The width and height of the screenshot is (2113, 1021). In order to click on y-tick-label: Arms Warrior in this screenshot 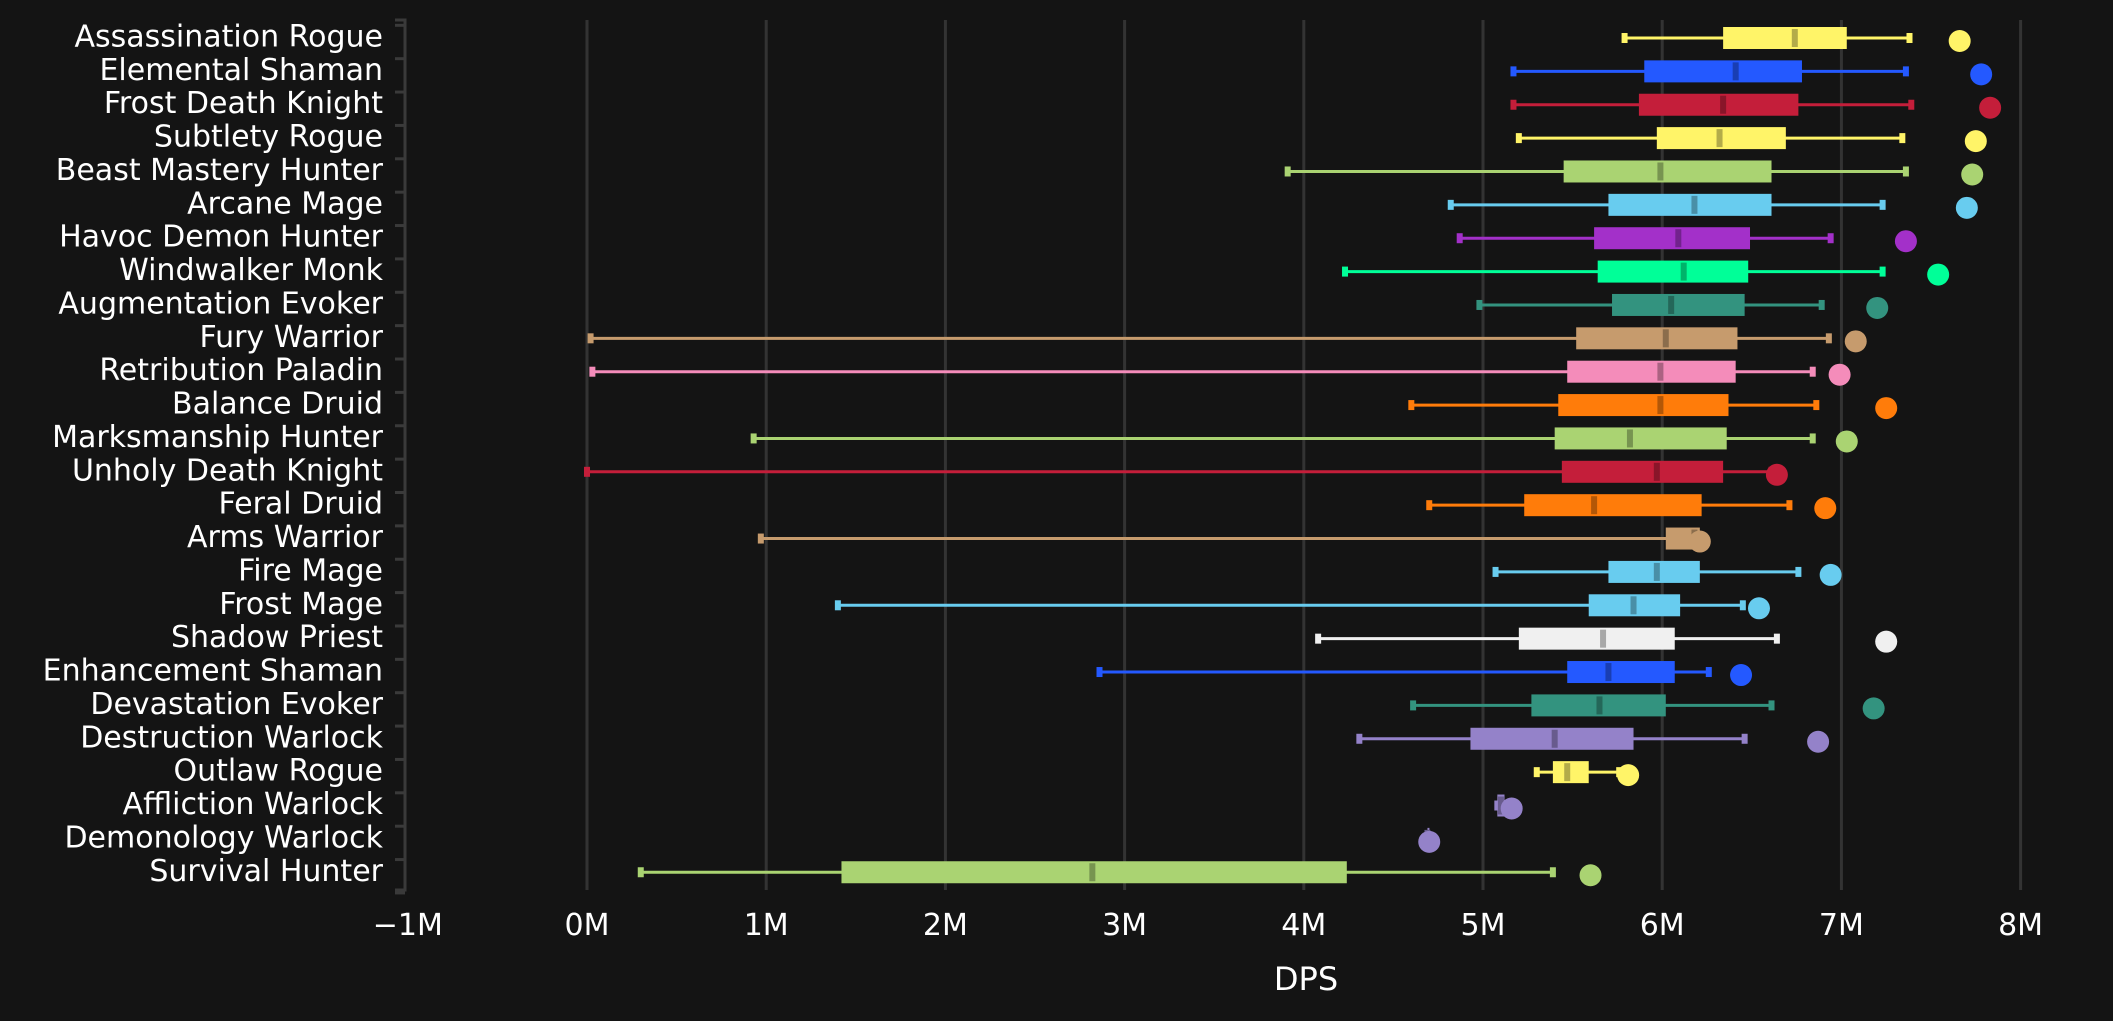, I will do `click(285, 537)`.